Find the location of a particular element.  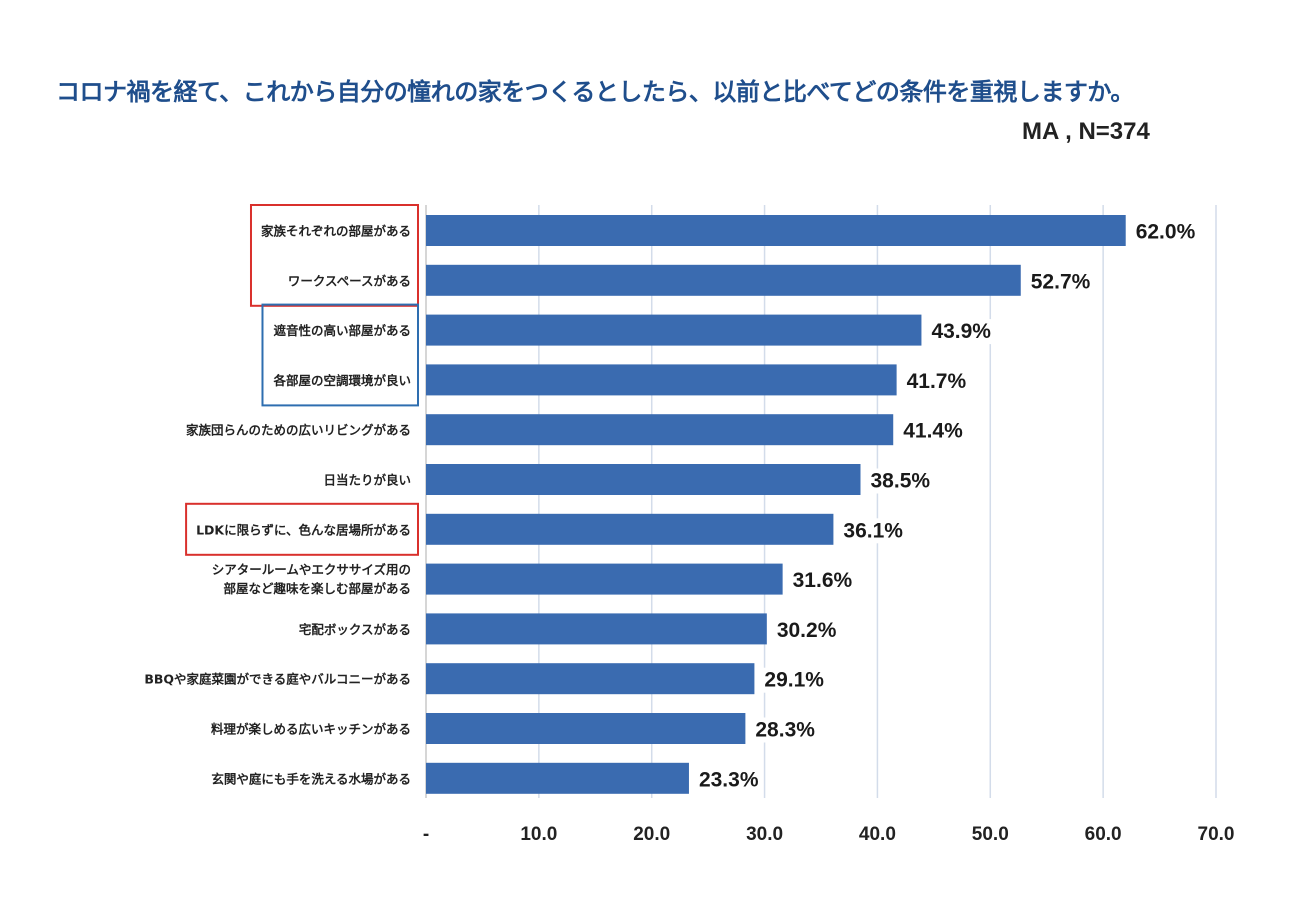

blue-highlight-box is located at coordinates (340, 355).